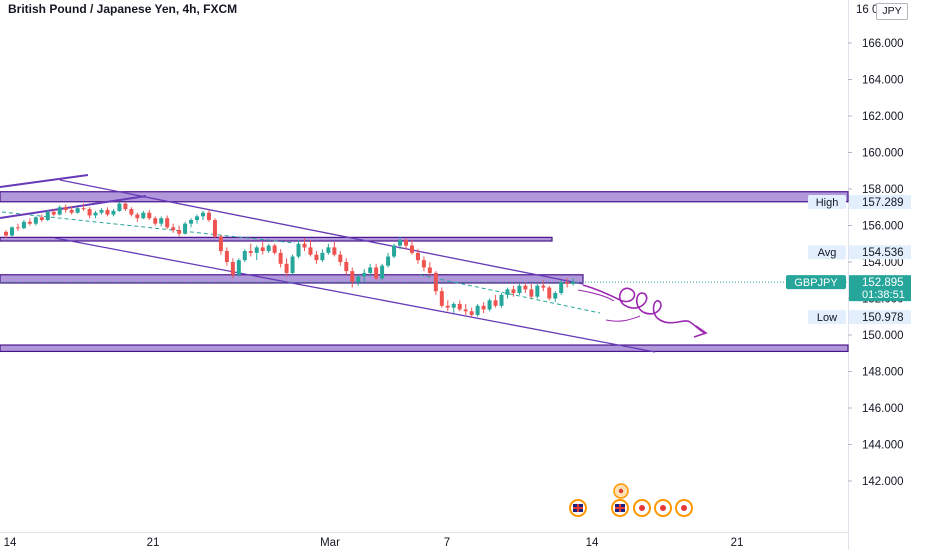 This screenshot has height=550, width=932. Describe the element at coordinates (645, 311) in the screenshot. I see `projection-drawing` at that location.